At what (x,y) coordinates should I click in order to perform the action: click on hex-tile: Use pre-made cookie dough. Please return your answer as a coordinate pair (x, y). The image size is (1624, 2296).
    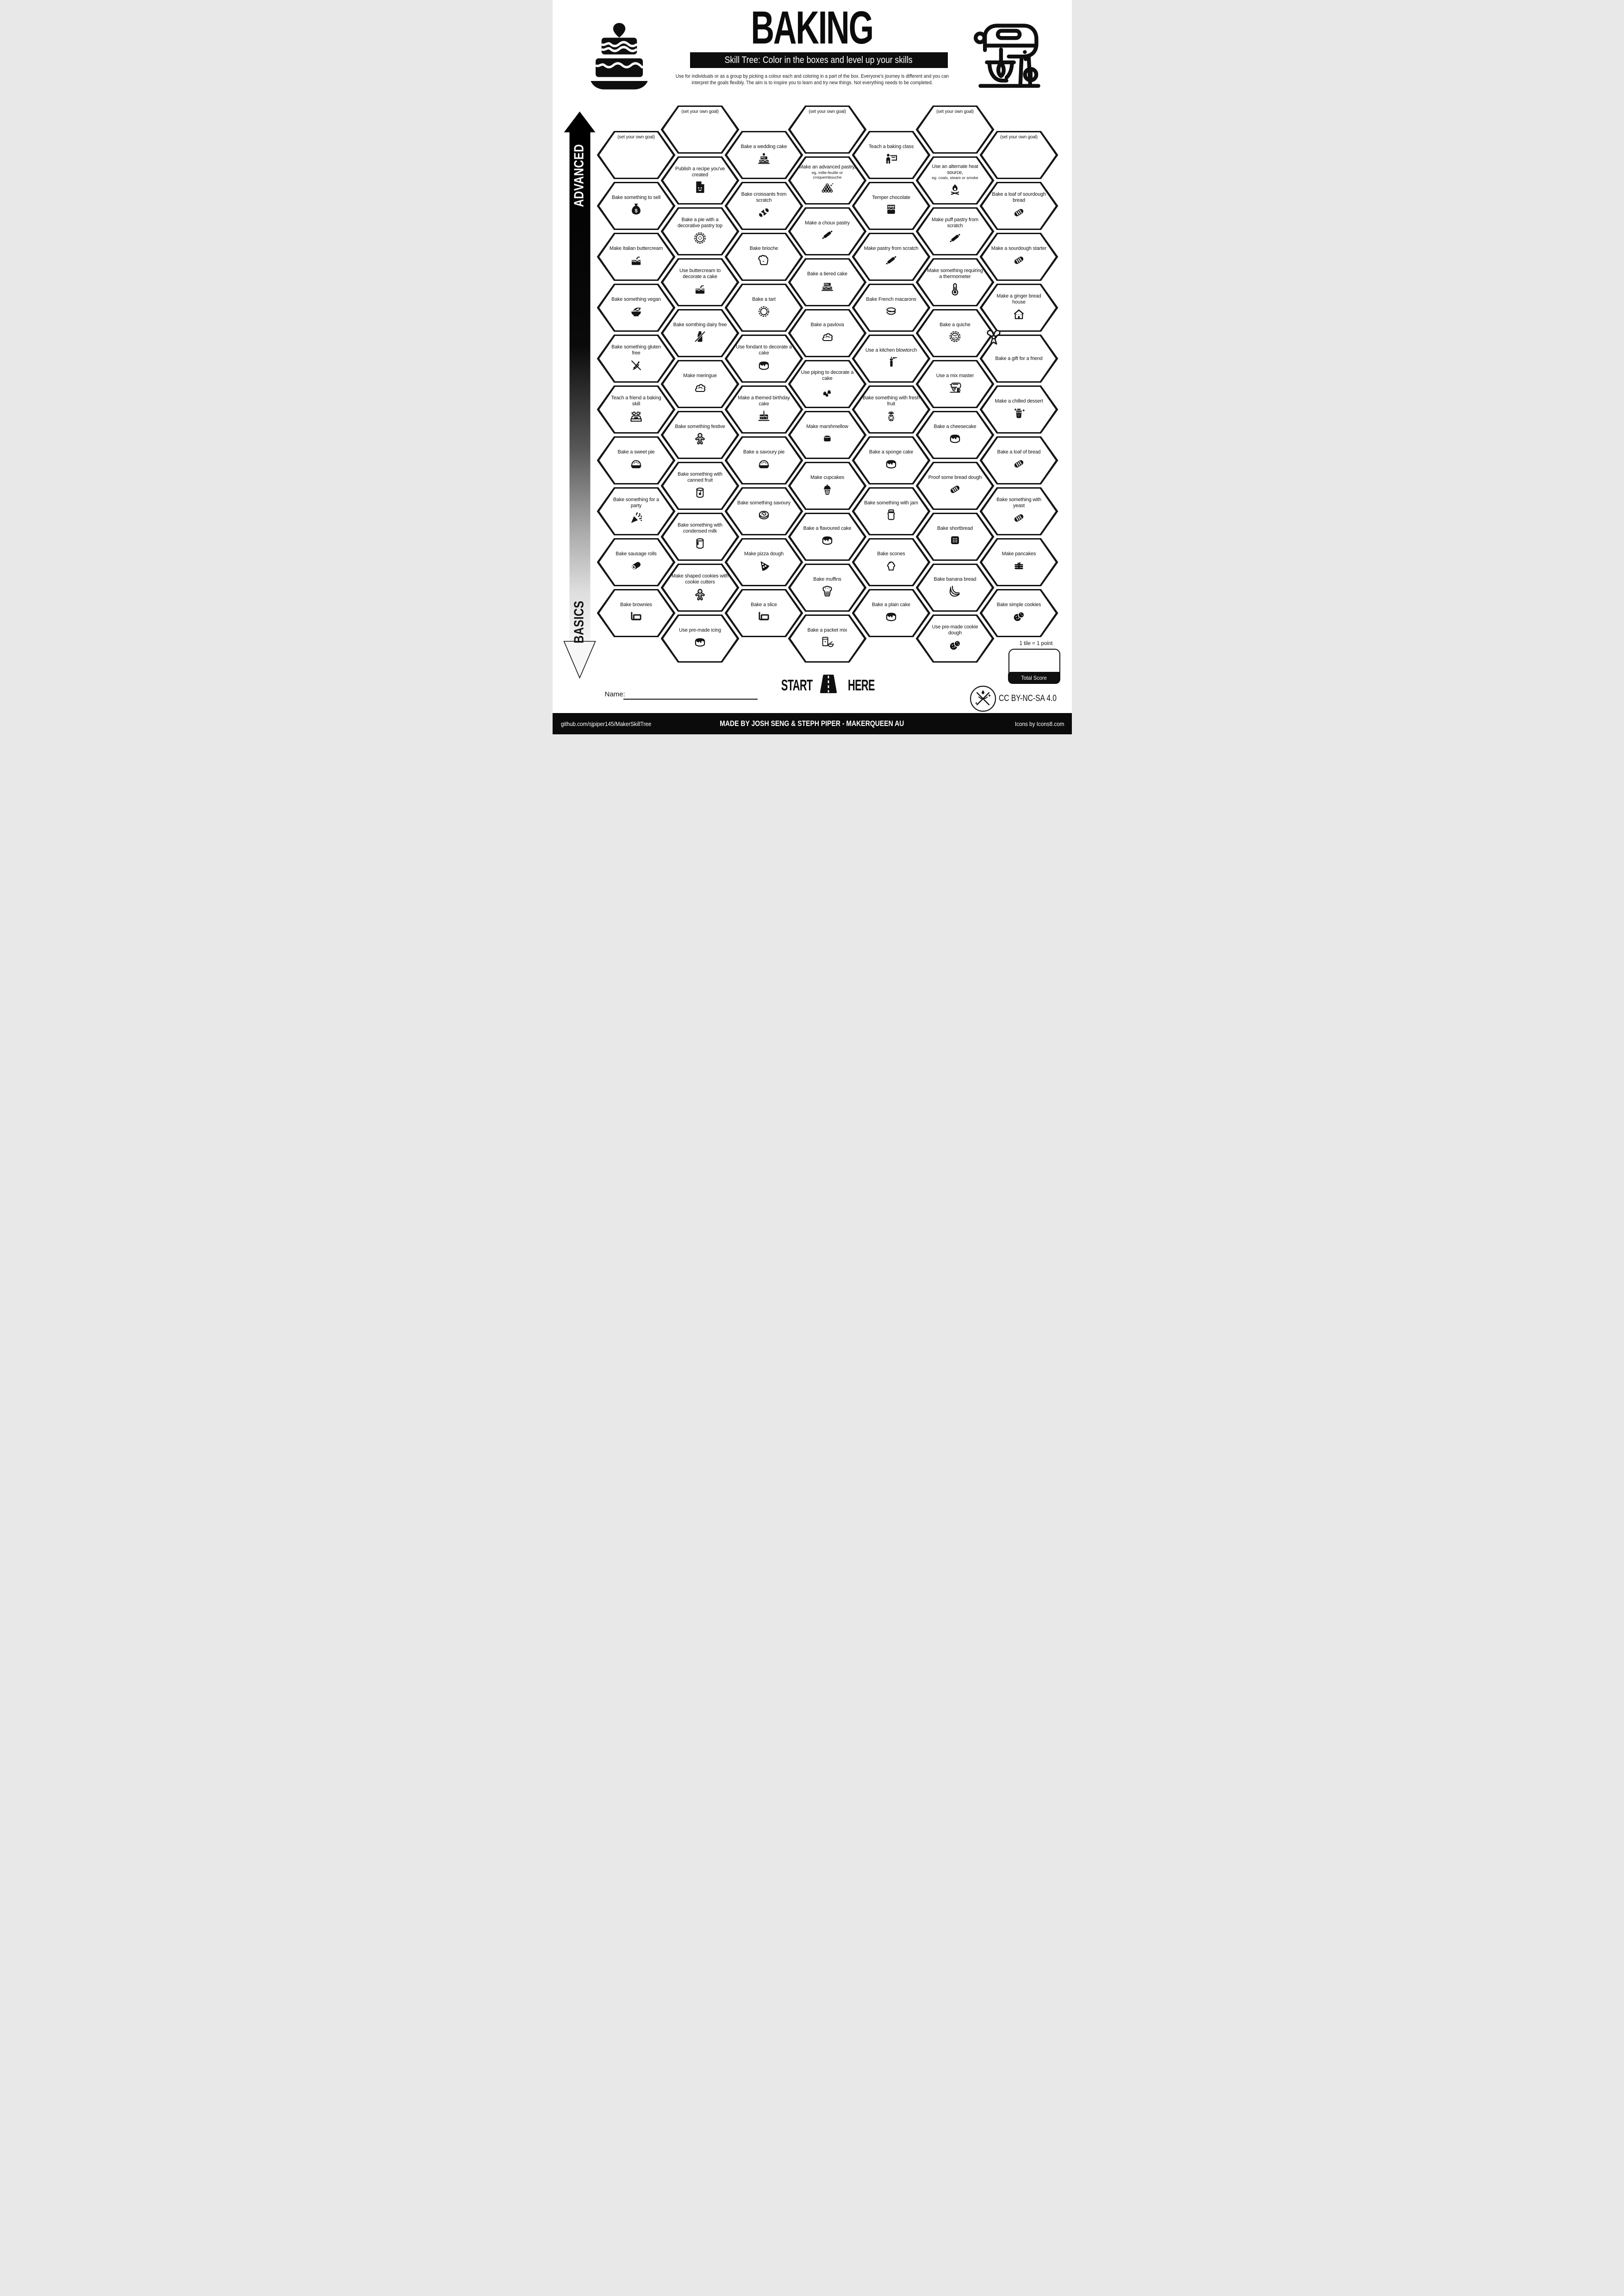
    Looking at the image, I should click on (955, 638).